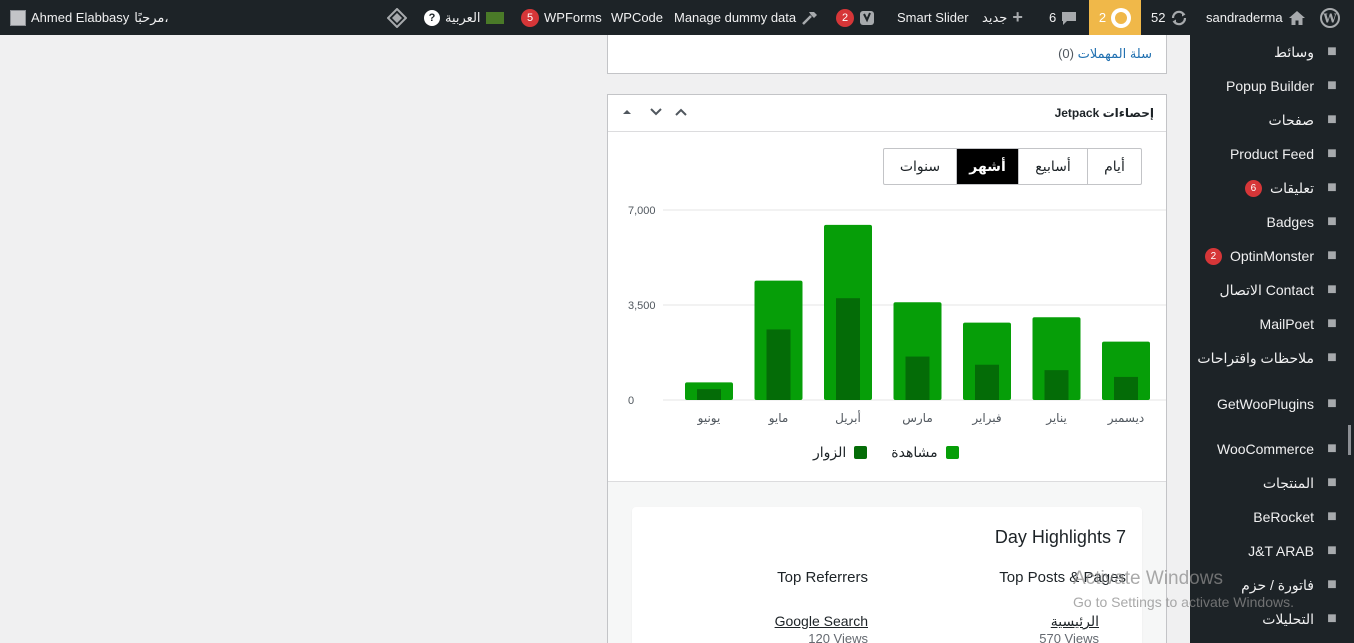 Image resolution: width=1354 pixels, height=643 pixels. Describe the element at coordinates (778, 418) in the screenshot. I see `x-tick-label: مايو` at that location.